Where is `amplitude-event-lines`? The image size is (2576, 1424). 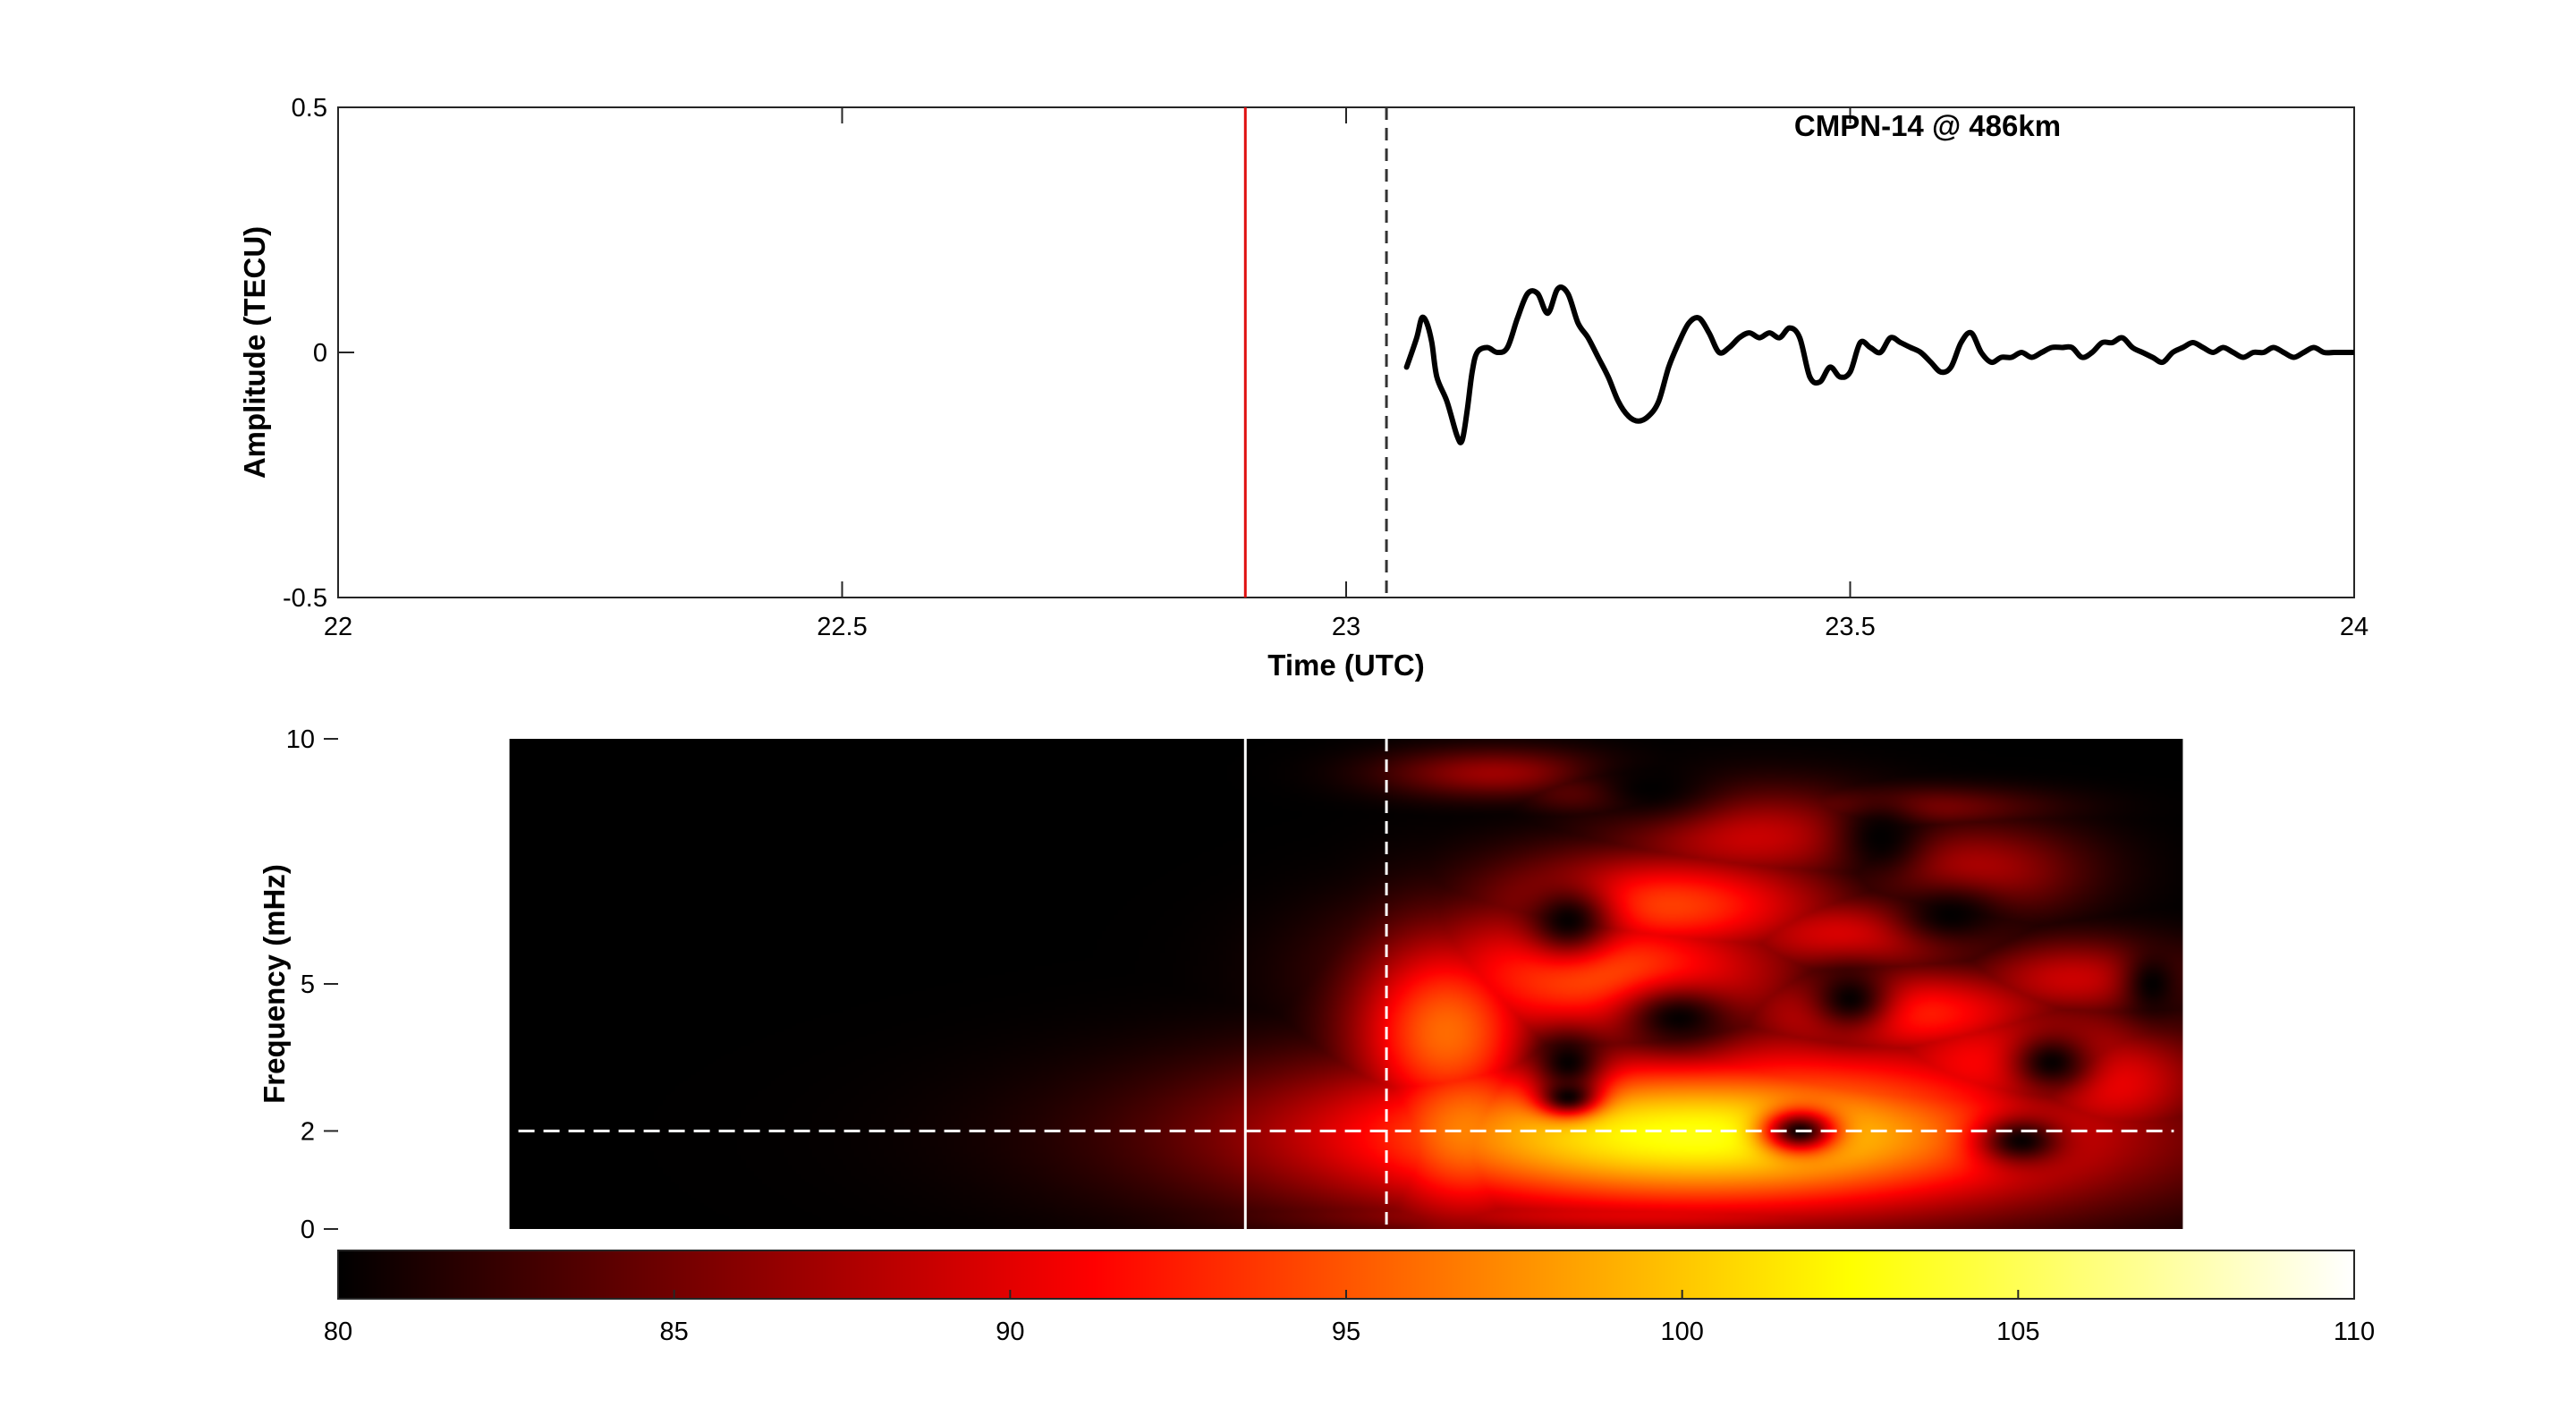 amplitude-event-lines is located at coordinates (1315, 352).